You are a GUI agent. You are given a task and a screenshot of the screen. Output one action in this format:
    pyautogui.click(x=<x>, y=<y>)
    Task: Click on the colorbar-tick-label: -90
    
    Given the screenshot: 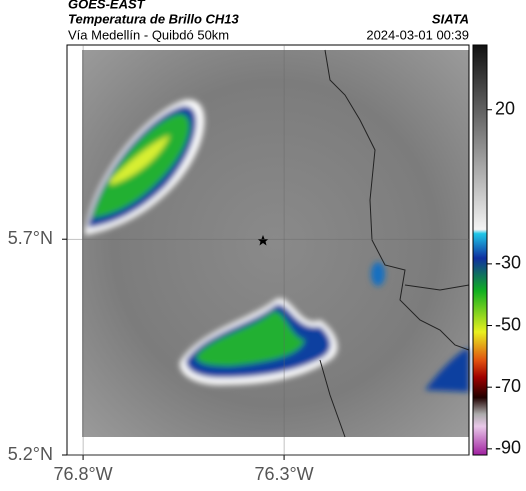 What is the action you would take?
    pyautogui.click(x=508, y=448)
    